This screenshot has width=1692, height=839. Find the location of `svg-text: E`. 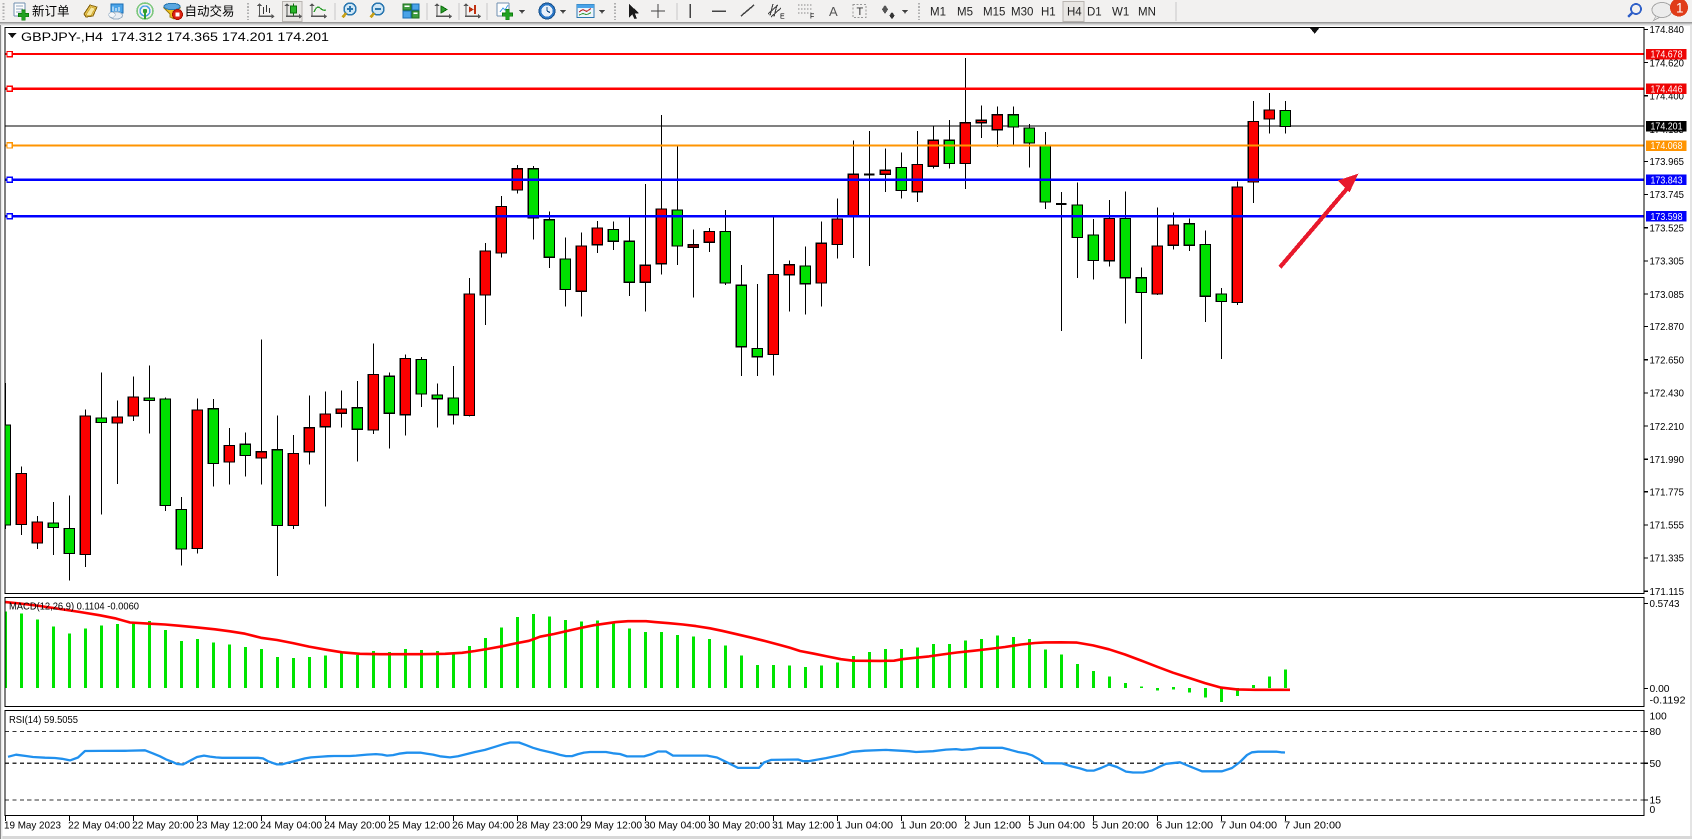

svg-text: E is located at coordinates (782, 17).